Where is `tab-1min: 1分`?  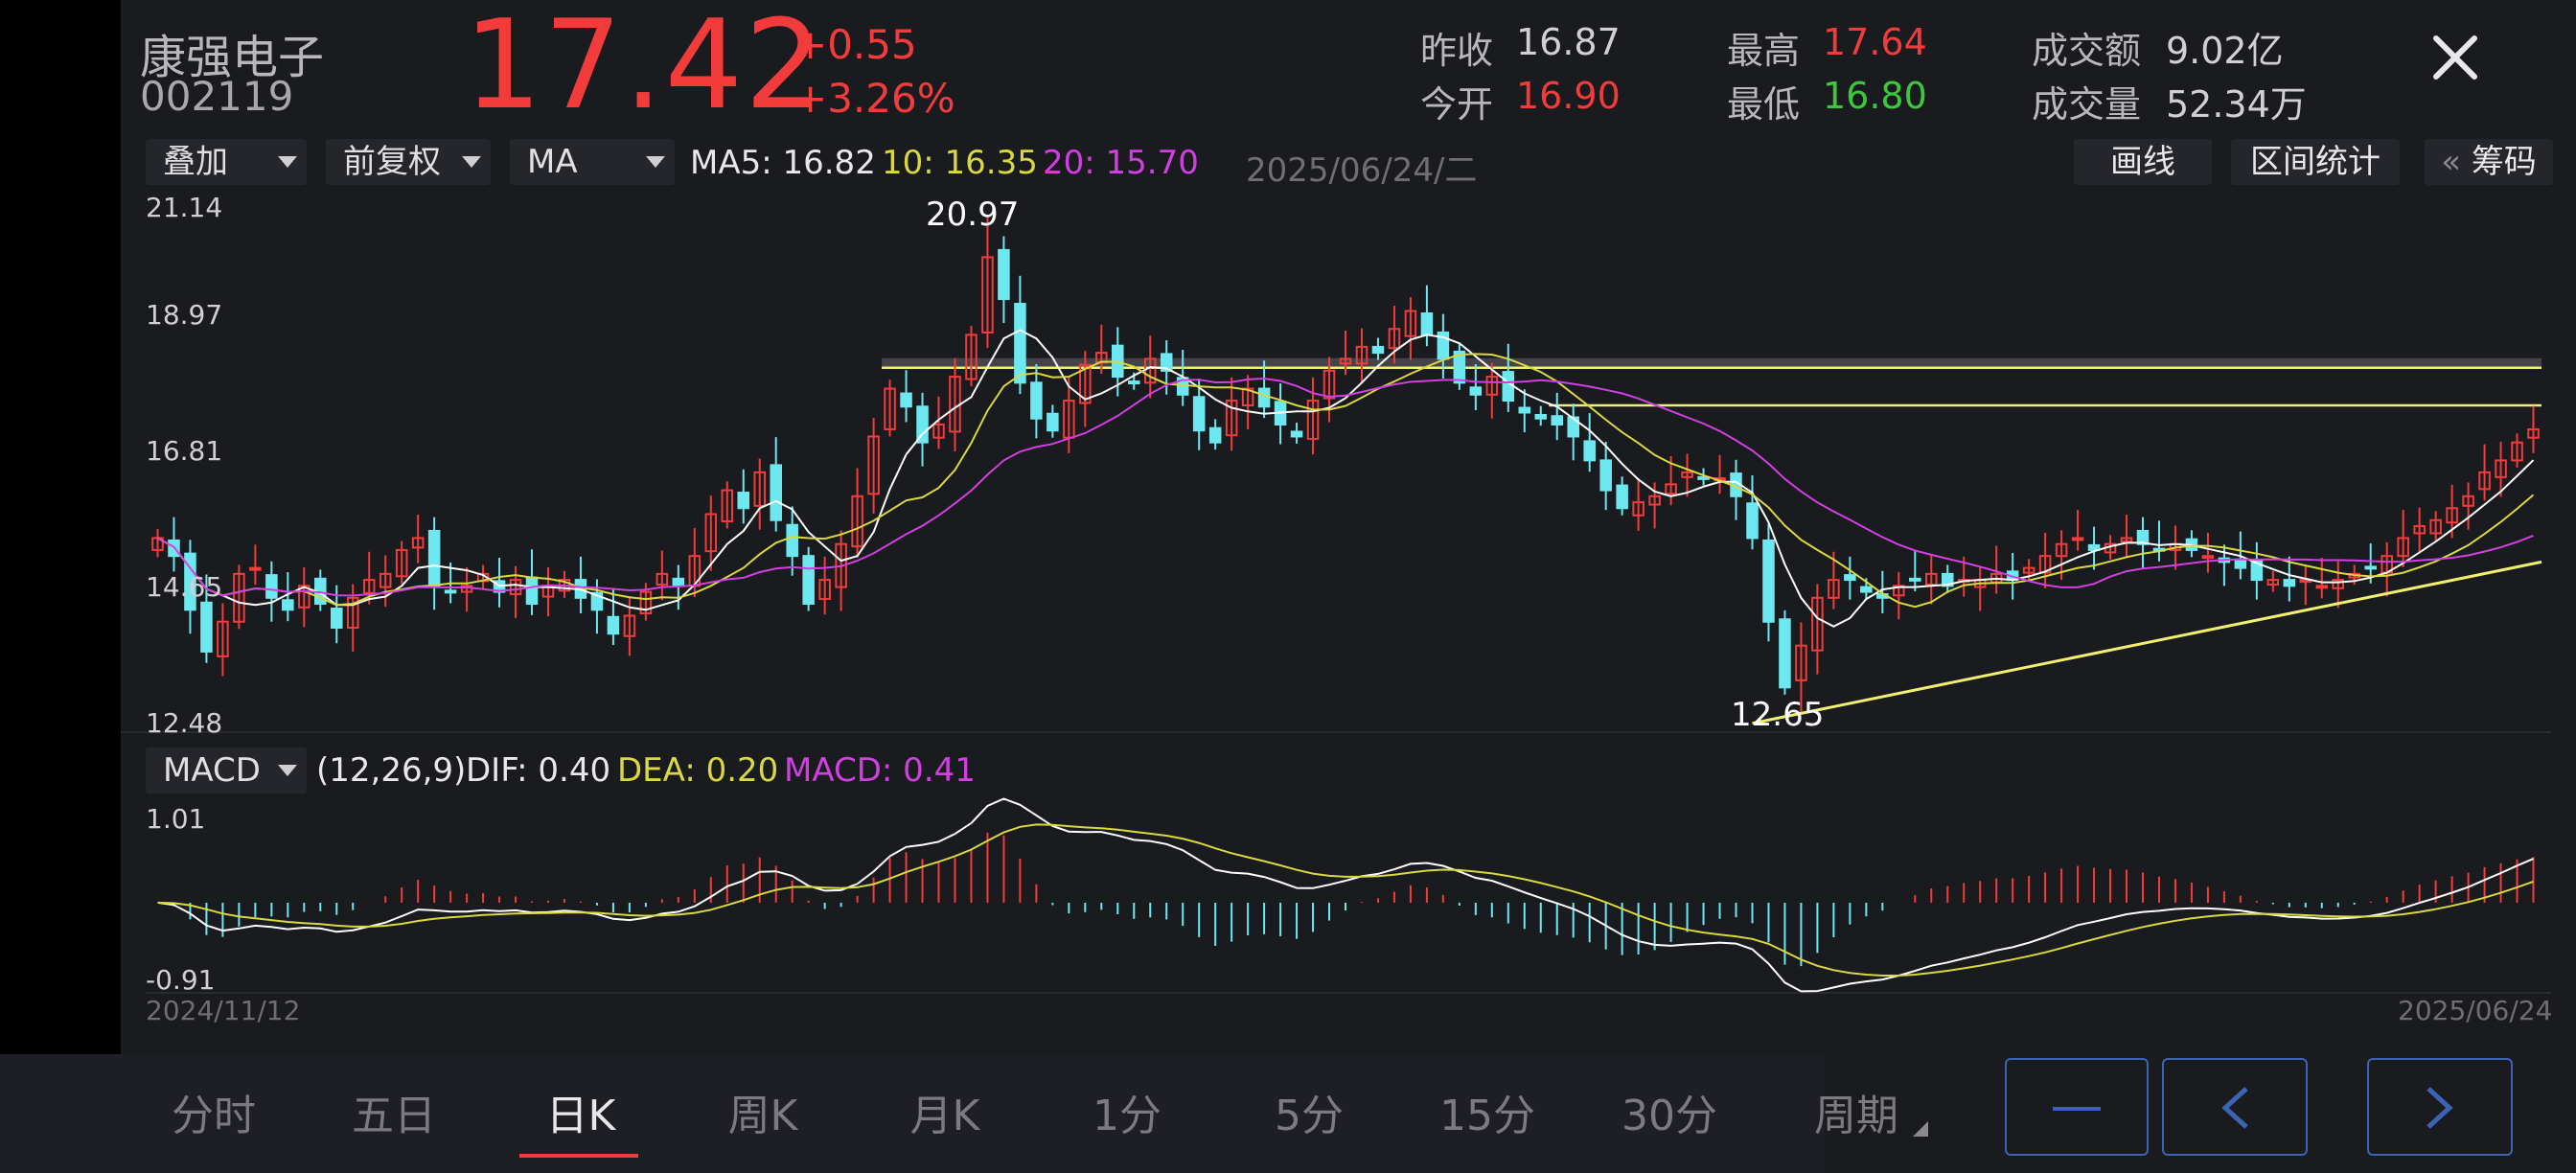 tab-1min: 1分 is located at coordinates (1127, 1116).